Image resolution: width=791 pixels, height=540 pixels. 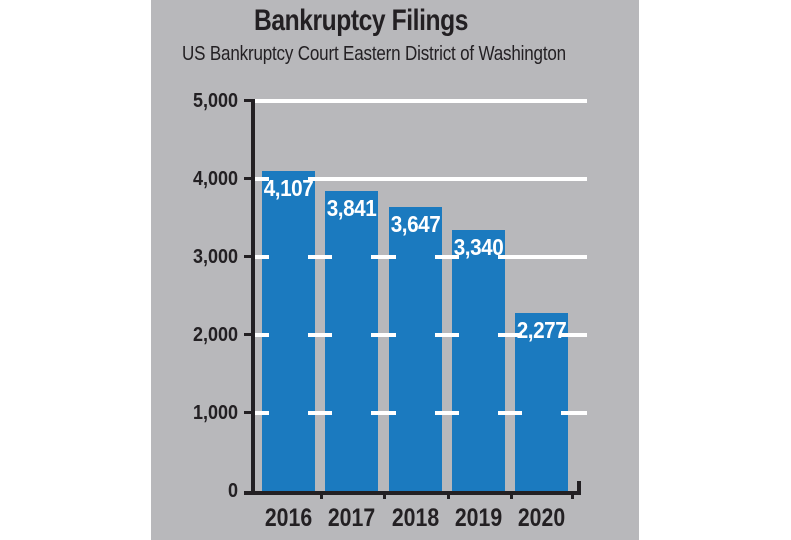 I want to click on y-axis-line, so click(x=253, y=297).